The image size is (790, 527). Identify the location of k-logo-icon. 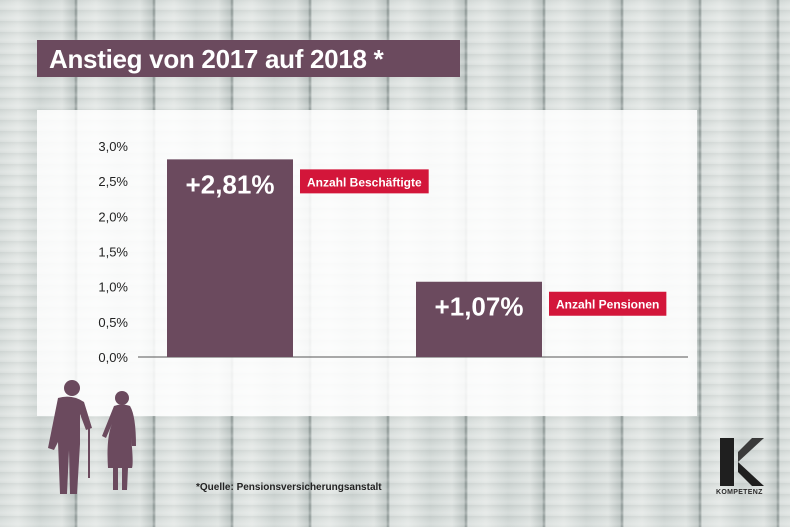
(742, 462).